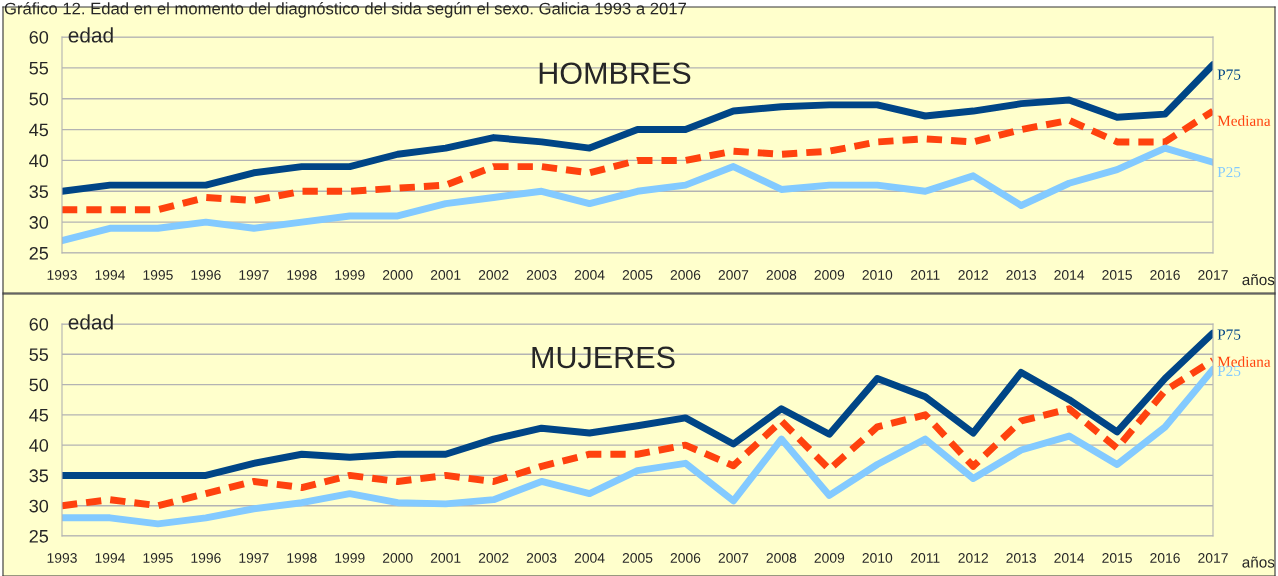  I want to click on text: HOMBRES, so click(615, 73).